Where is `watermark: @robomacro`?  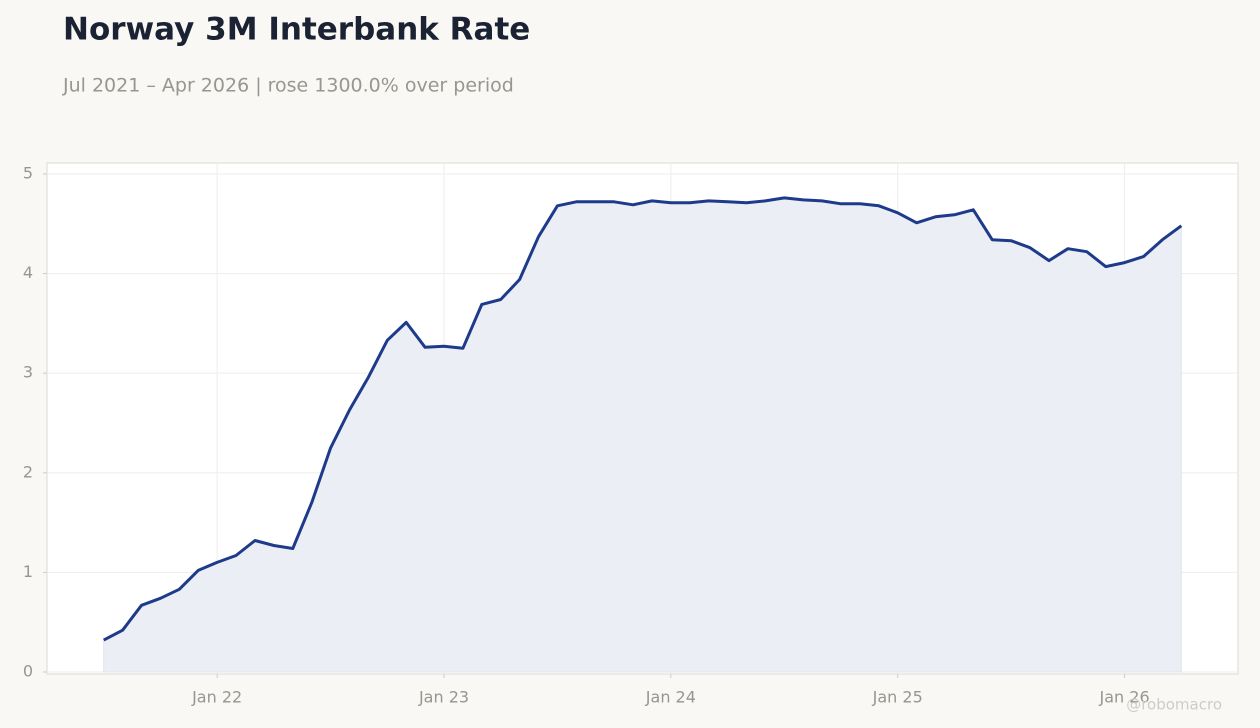
watermark: @robomacro is located at coordinates (1174, 705).